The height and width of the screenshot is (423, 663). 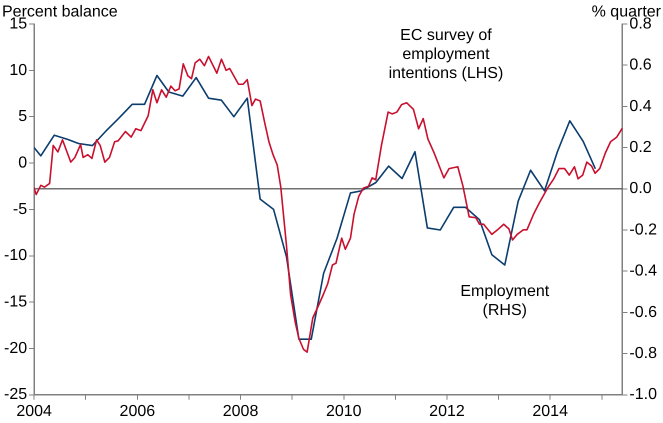 What do you see at coordinates (23, 163) in the screenshot?
I see `y-tick-label: 0` at bounding box center [23, 163].